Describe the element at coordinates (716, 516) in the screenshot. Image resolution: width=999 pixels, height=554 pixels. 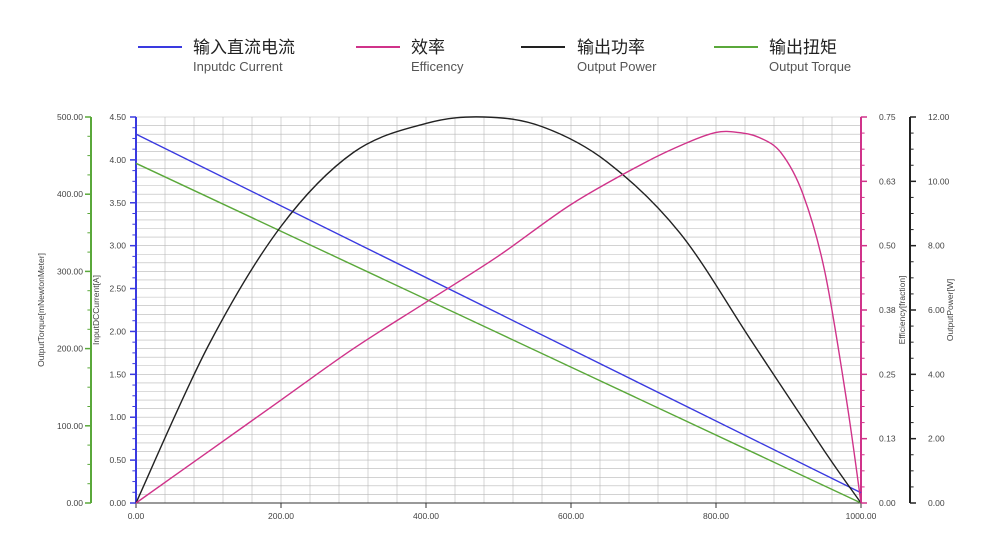
I see `x-tick-label: 800.00` at that location.